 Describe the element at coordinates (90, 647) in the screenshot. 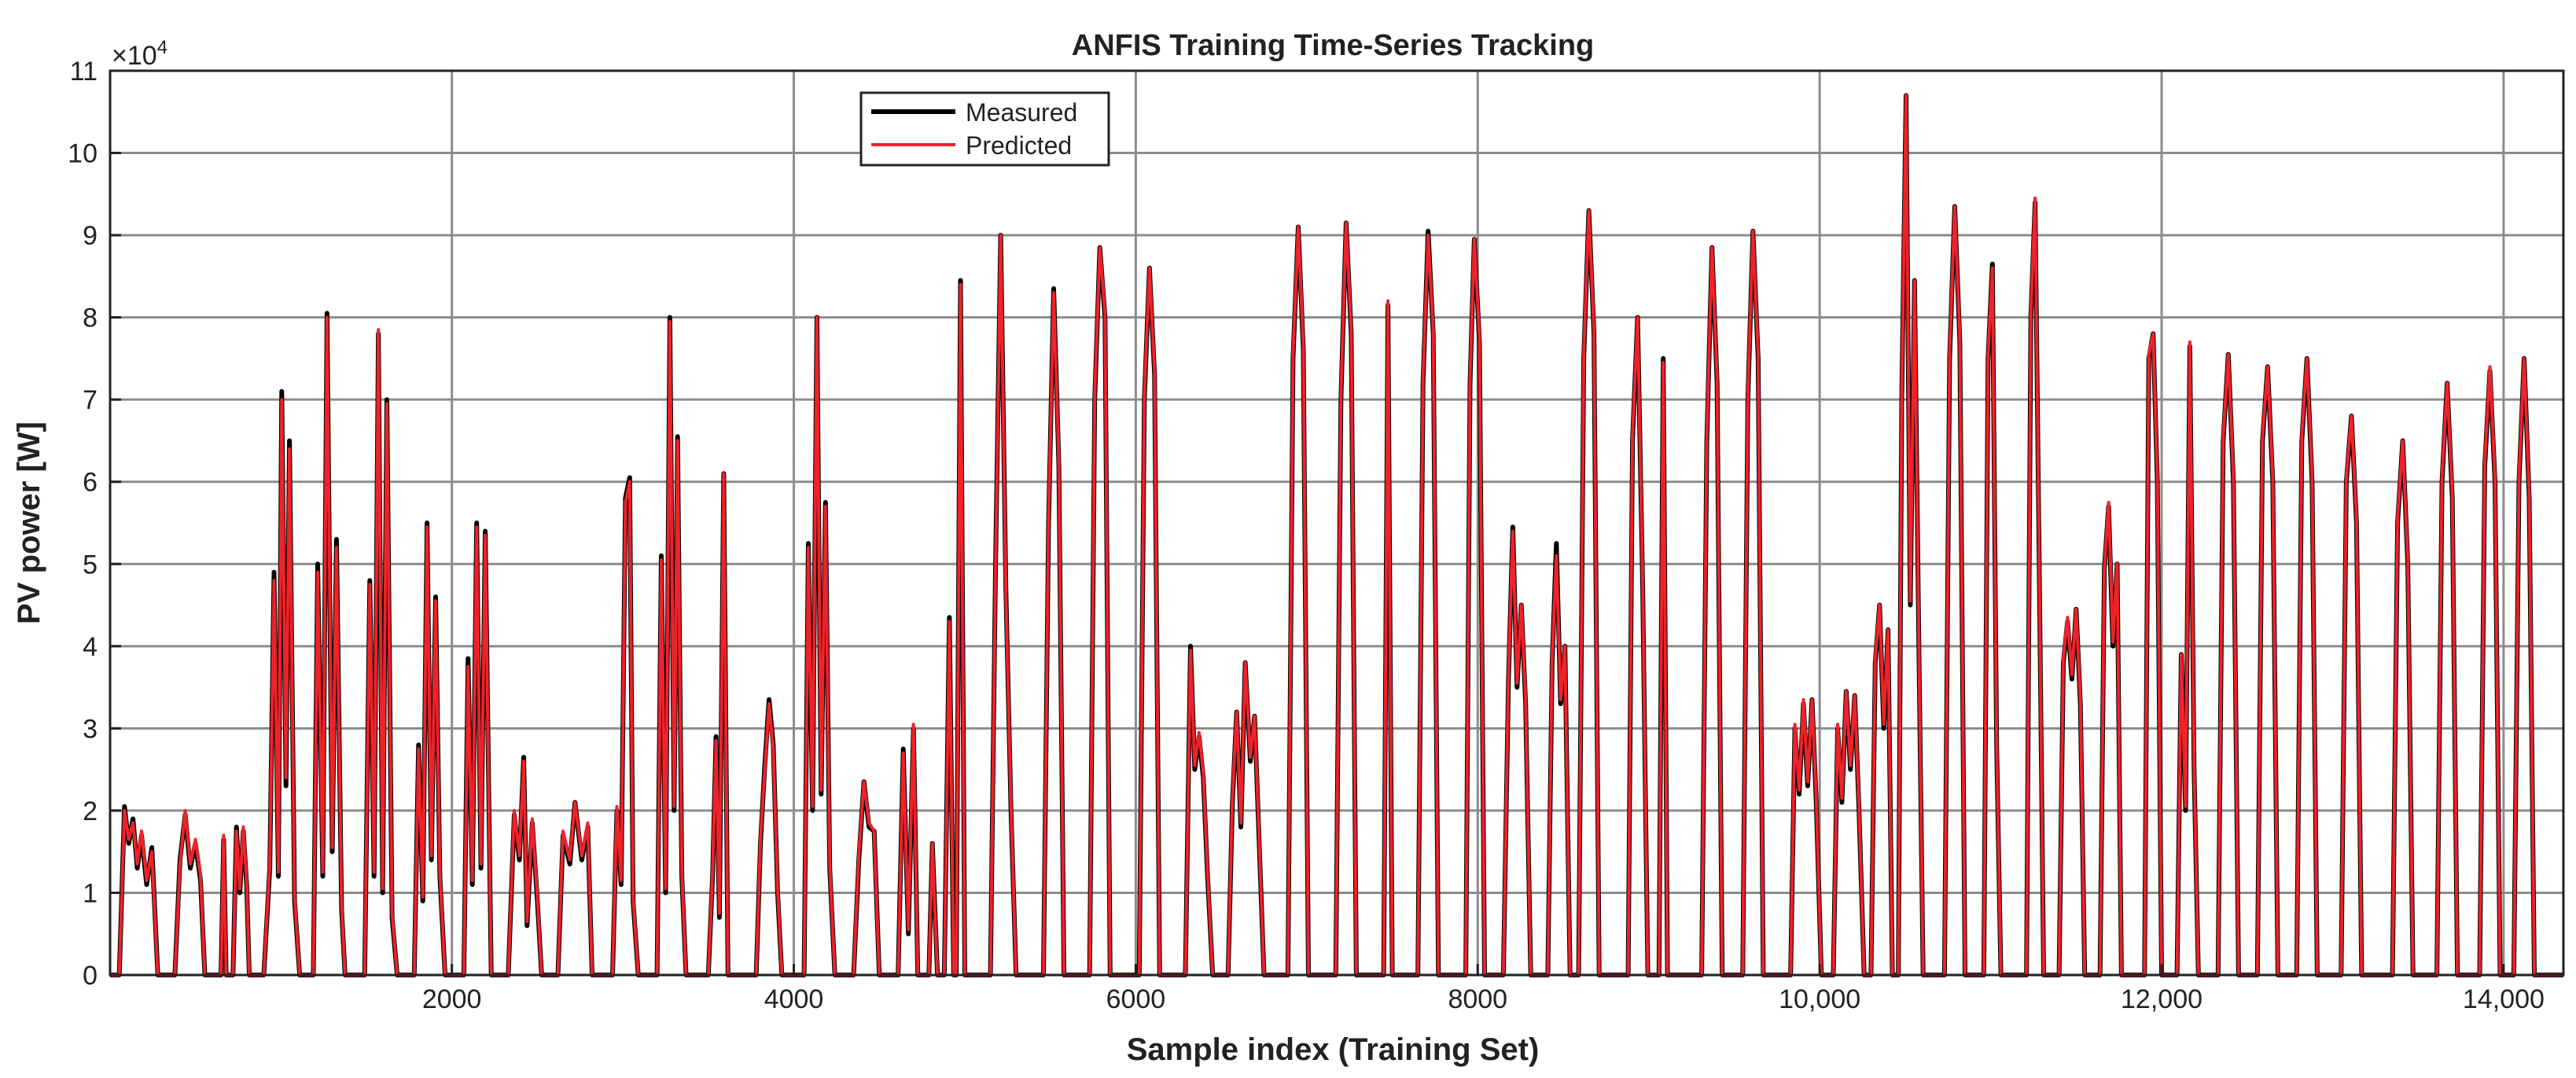

I see `y-tick-label: 4` at that location.